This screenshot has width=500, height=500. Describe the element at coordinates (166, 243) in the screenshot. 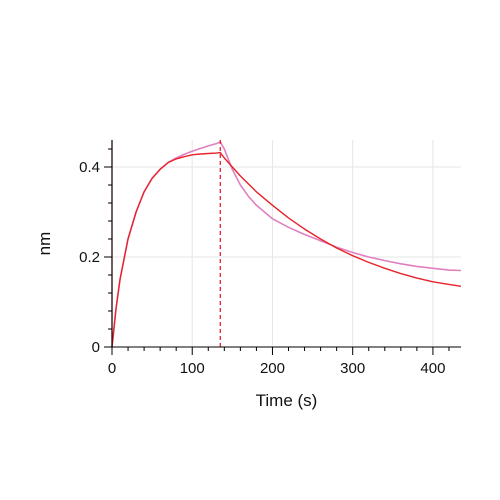

I see `time-markers` at that location.